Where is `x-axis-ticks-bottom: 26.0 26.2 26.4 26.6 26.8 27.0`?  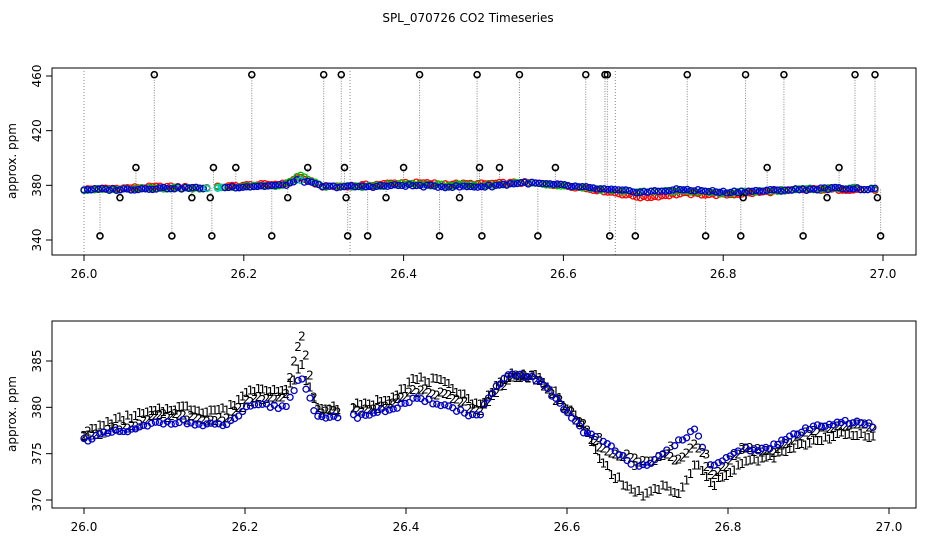 x-axis-ticks-bottom: 26.0 26.2 26.4 26.6 26.8 27.0 is located at coordinates (486, 520).